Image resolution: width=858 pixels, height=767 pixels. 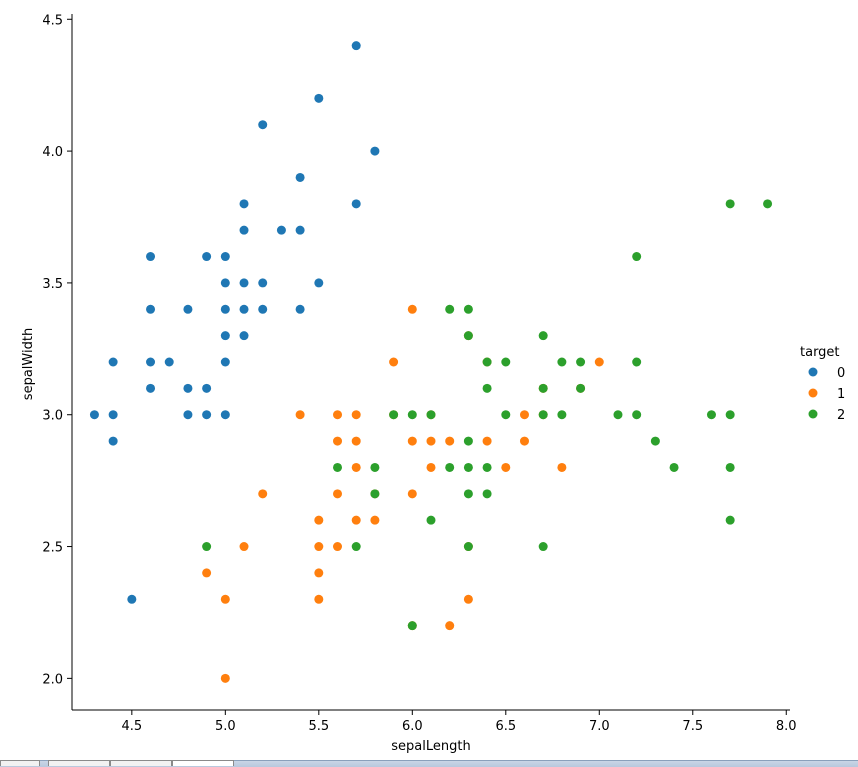 What do you see at coordinates (692, 726) in the screenshot?
I see `x-tick-label: 7.5` at bounding box center [692, 726].